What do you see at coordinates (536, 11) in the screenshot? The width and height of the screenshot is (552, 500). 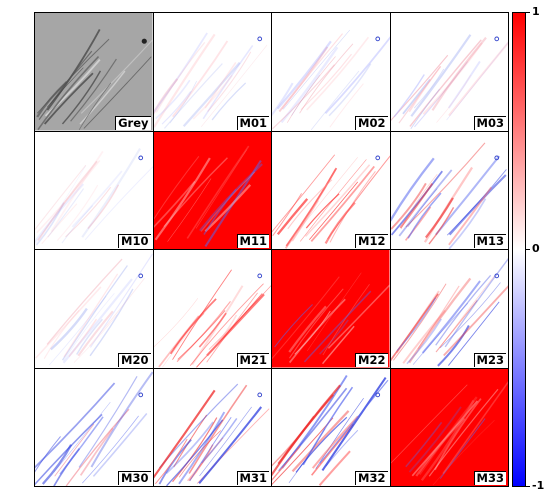 I see `colorbar-label-max: 1` at bounding box center [536, 11].